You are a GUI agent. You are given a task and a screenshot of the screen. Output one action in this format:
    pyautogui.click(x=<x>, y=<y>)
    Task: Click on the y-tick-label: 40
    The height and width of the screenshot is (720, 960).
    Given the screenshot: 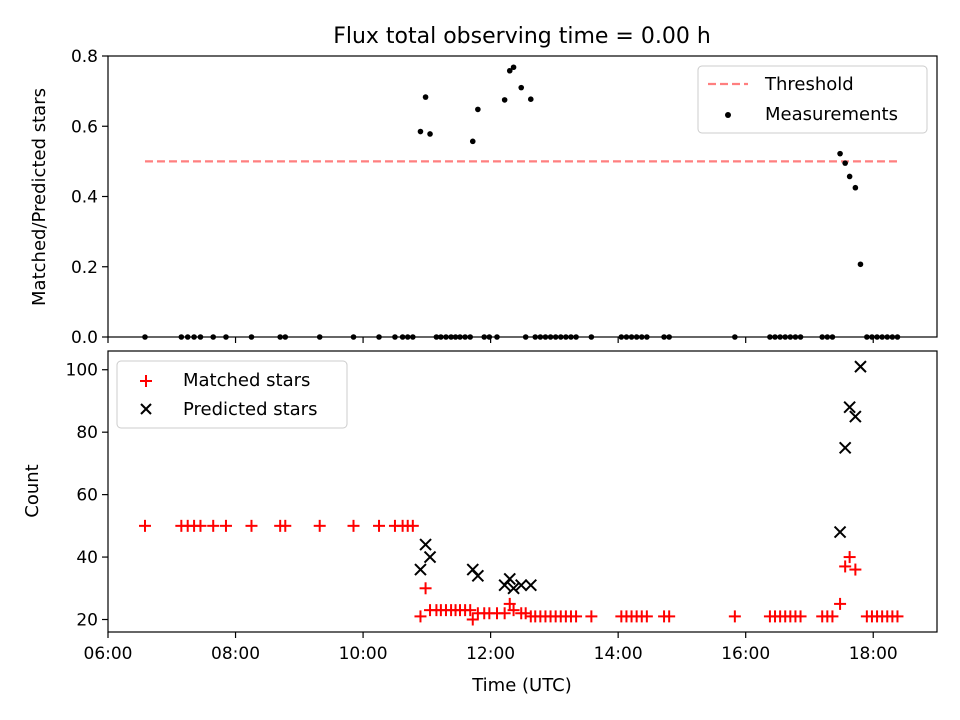 What is the action you would take?
    pyautogui.click(x=87, y=558)
    